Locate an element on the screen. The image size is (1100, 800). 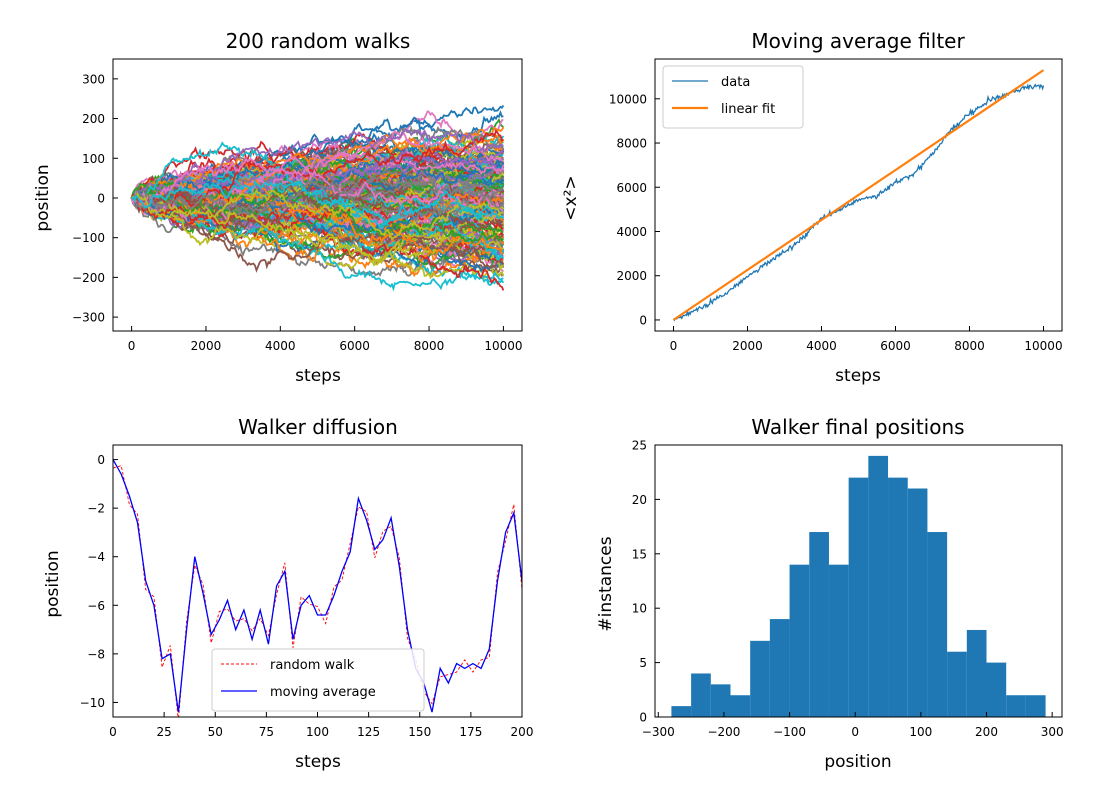
y-tick-label: 20 is located at coordinates (639, 500).